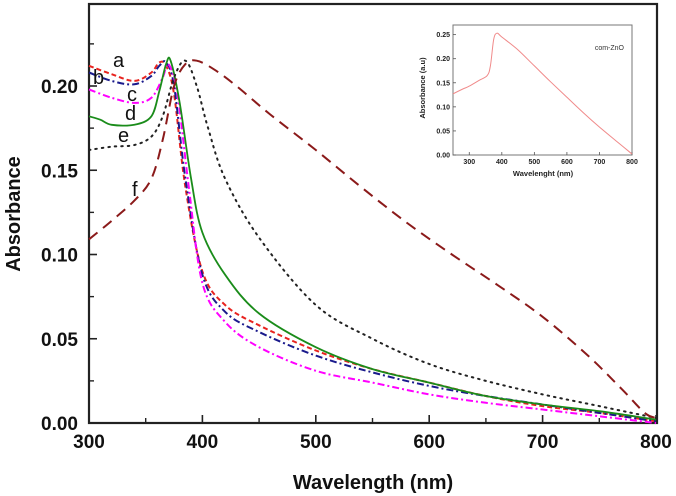 This screenshot has height=496, width=676. Describe the element at coordinates (59, 424) in the screenshot. I see `y-tick-label: 0.00` at that location.